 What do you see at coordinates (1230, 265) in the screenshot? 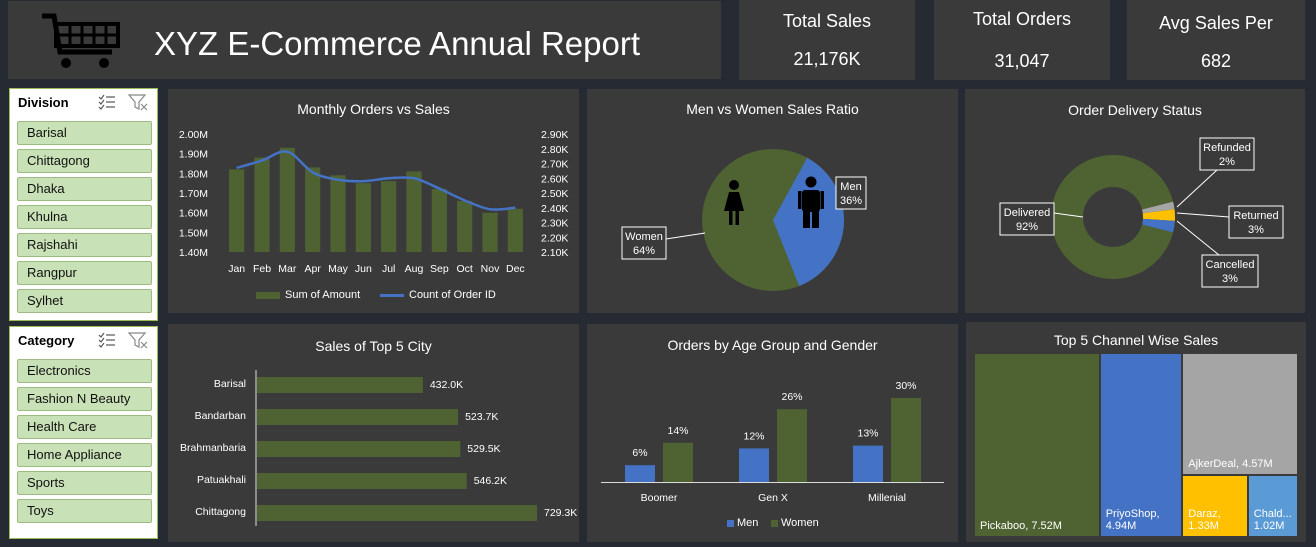
I see `cancelled-callout-text: Cancelled` at bounding box center [1230, 265].